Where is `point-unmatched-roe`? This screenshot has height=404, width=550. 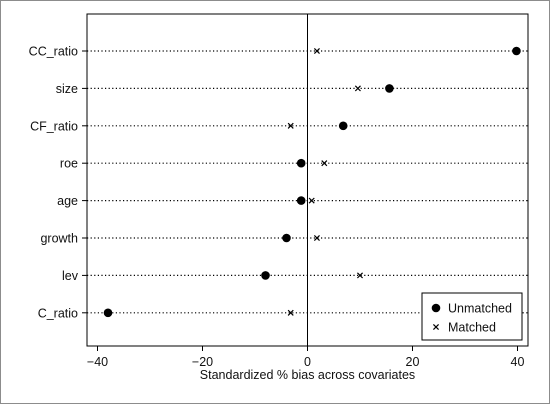 point-unmatched-roe is located at coordinates (301, 163).